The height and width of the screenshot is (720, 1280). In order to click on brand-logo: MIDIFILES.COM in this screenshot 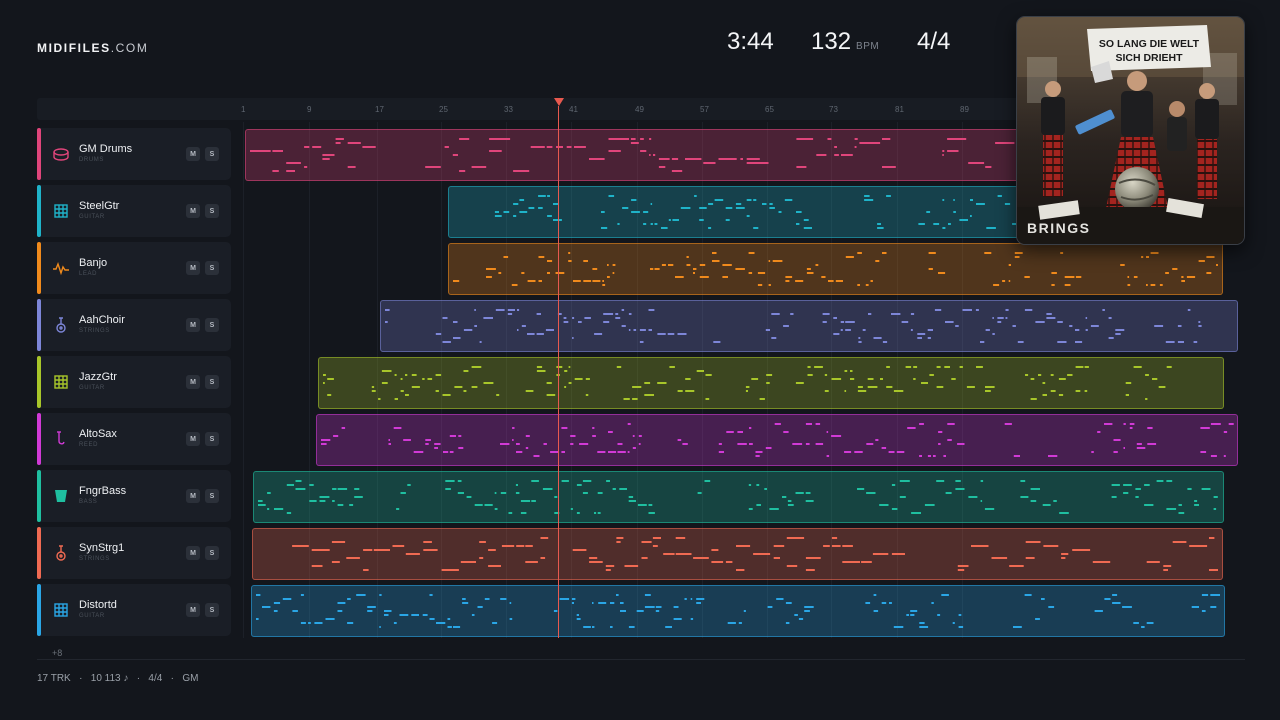, I will do `click(93, 48)`.